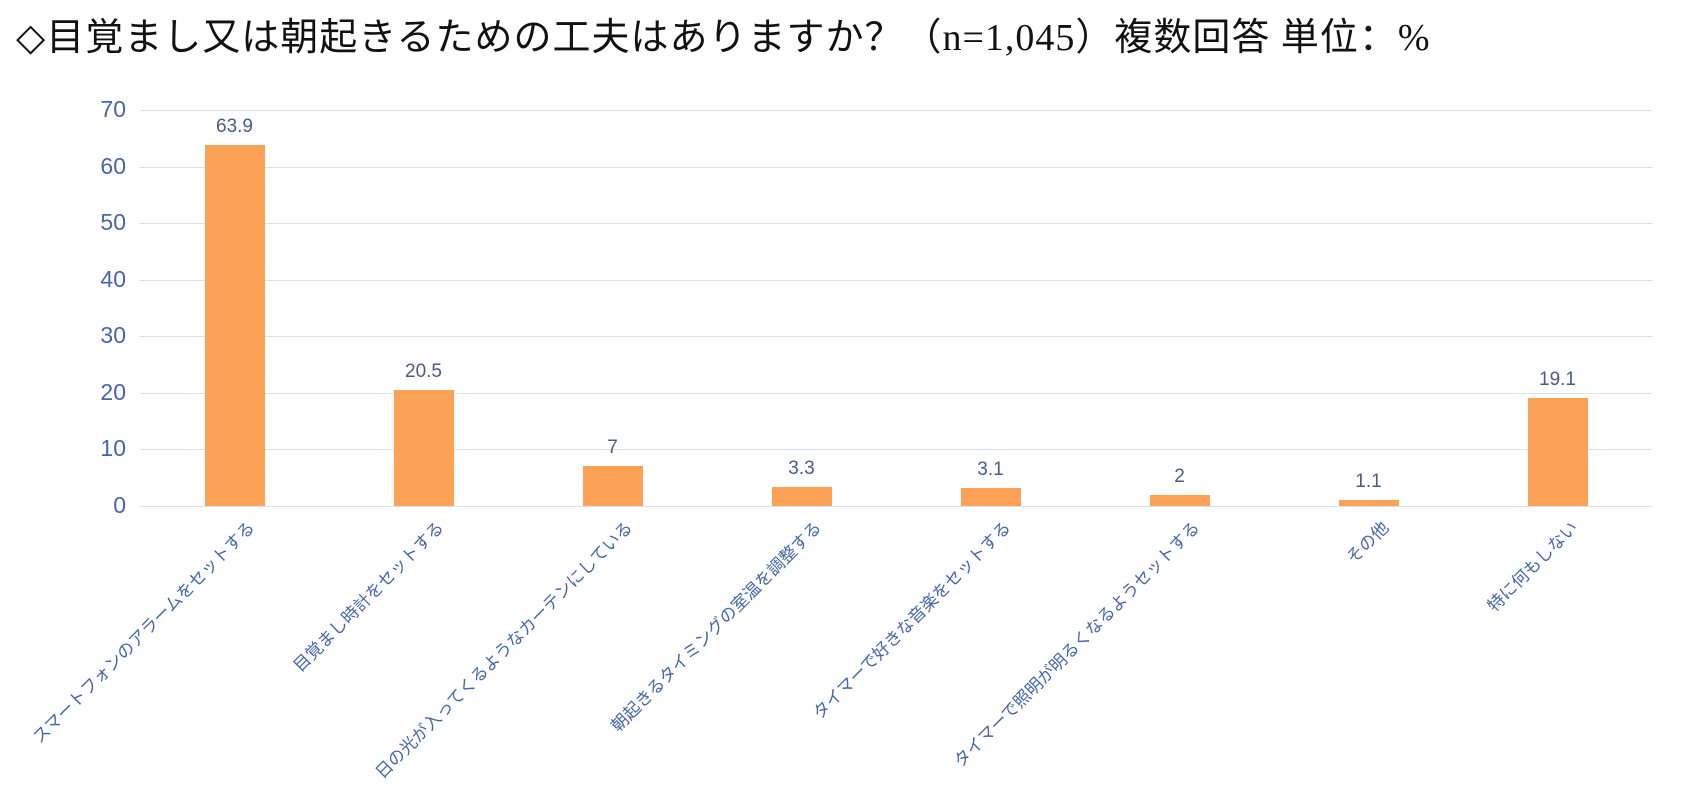  What do you see at coordinates (612, 447) in the screenshot?
I see `bar-value-label: 7` at bounding box center [612, 447].